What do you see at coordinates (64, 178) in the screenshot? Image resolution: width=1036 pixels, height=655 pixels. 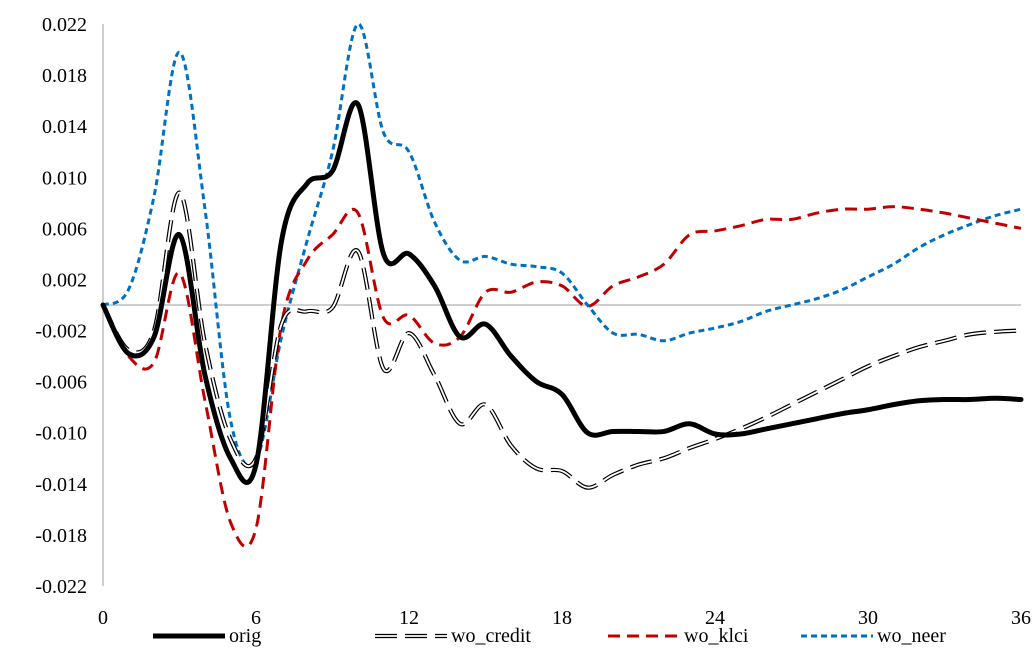 I see `y-tick-label: 0.010` at bounding box center [64, 178].